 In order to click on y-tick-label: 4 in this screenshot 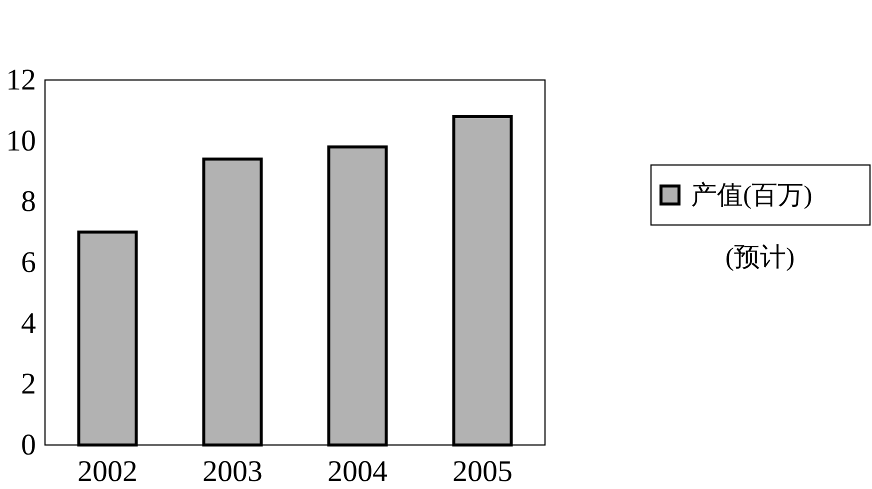, I will do `click(28, 323)`.